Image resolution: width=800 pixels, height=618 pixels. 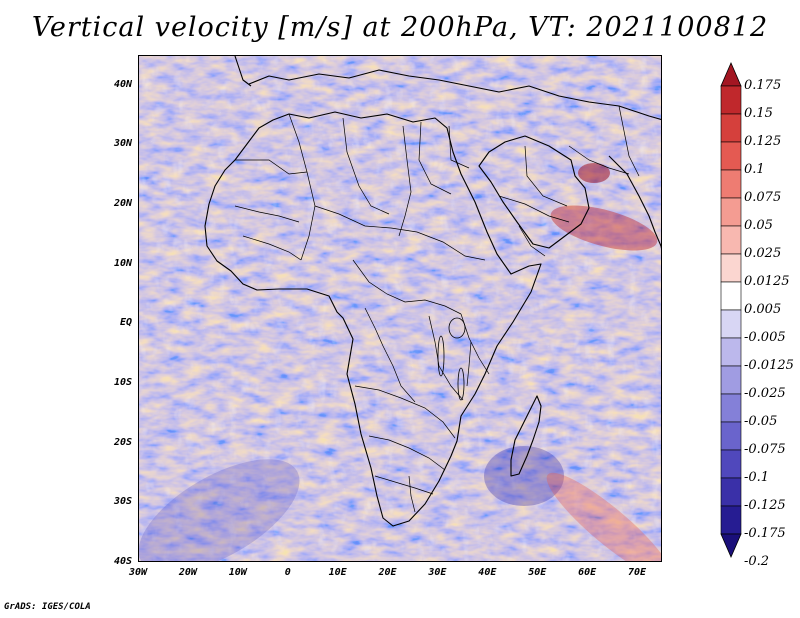 What do you see at coordinates (187, 572) in the screenshot?
I see `lon-tick-label: 20W` at bounding box center [187, 572].